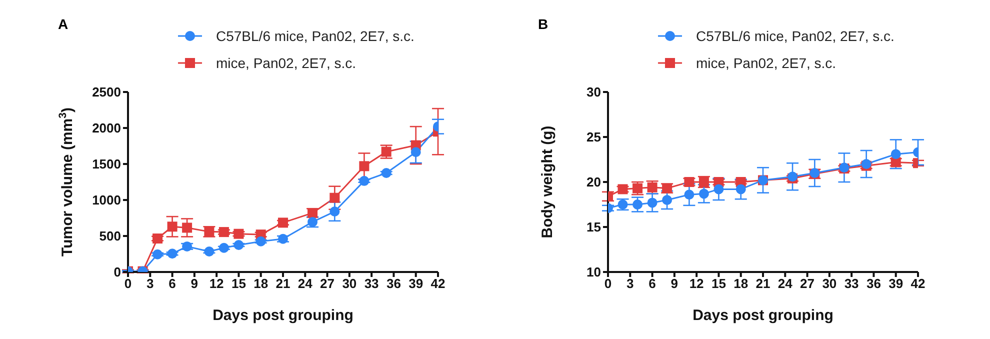  Describe the element at coordinates (63, 24) in the screenshot. I see `chart-title: A` at that location.